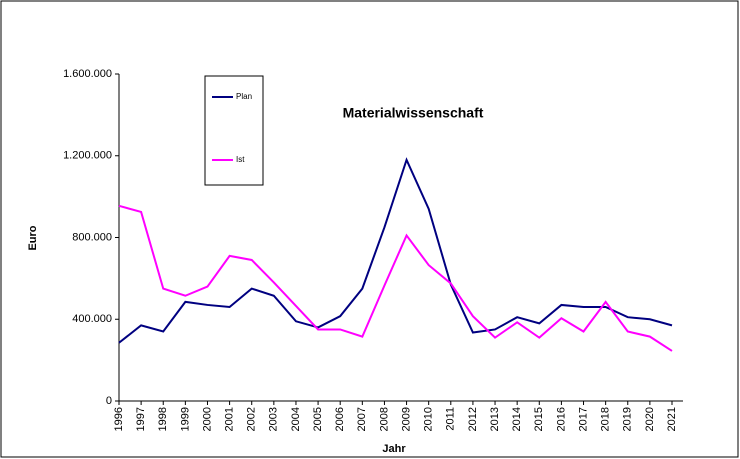 The height and width of the screenshot is (459, 740). I want to click on legend-label: Plan, so click(244, 96).